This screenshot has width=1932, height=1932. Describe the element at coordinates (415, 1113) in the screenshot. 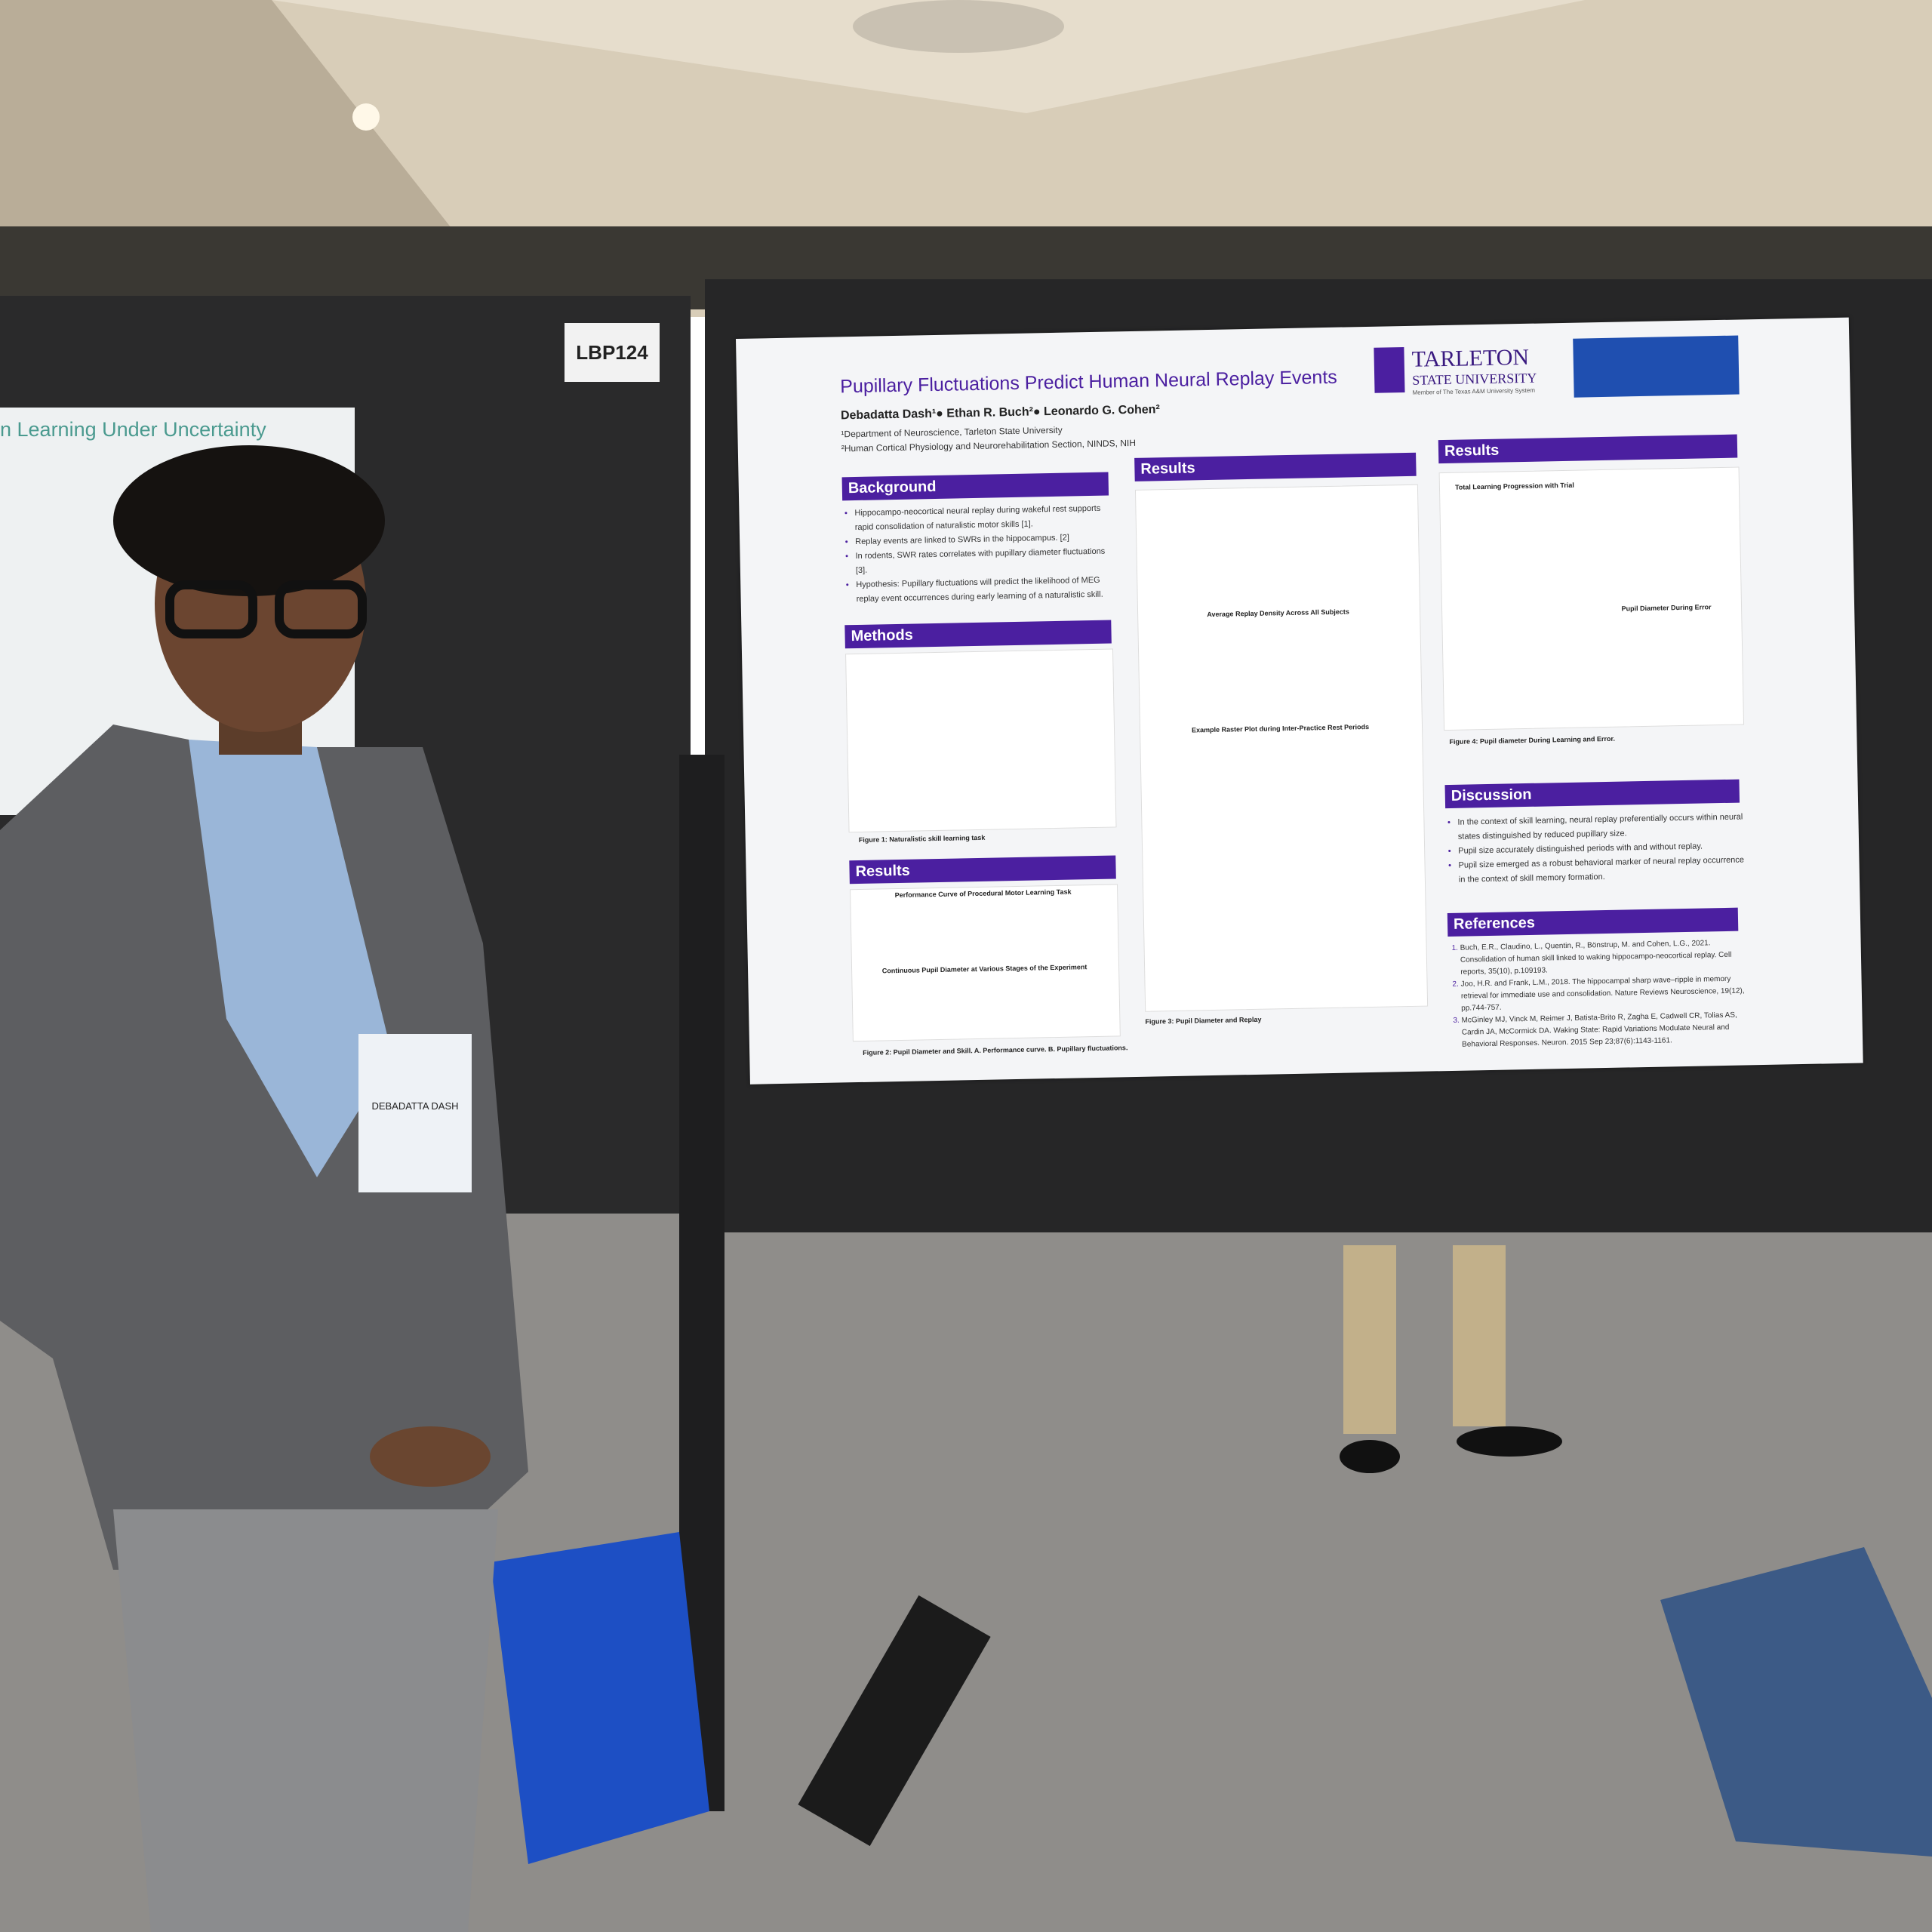

I see `badge` at that location.